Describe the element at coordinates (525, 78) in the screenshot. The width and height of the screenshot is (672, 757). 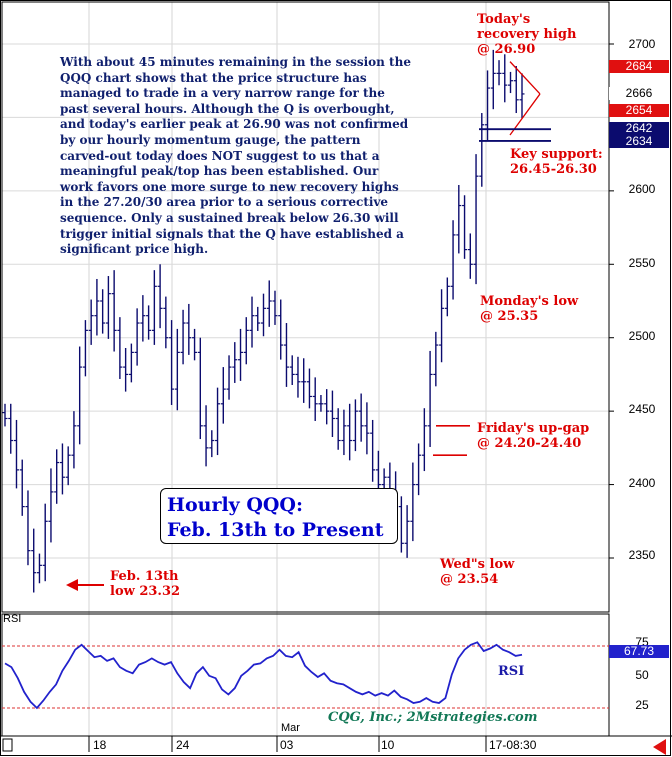
I see `triangle-upper-line` at that location.